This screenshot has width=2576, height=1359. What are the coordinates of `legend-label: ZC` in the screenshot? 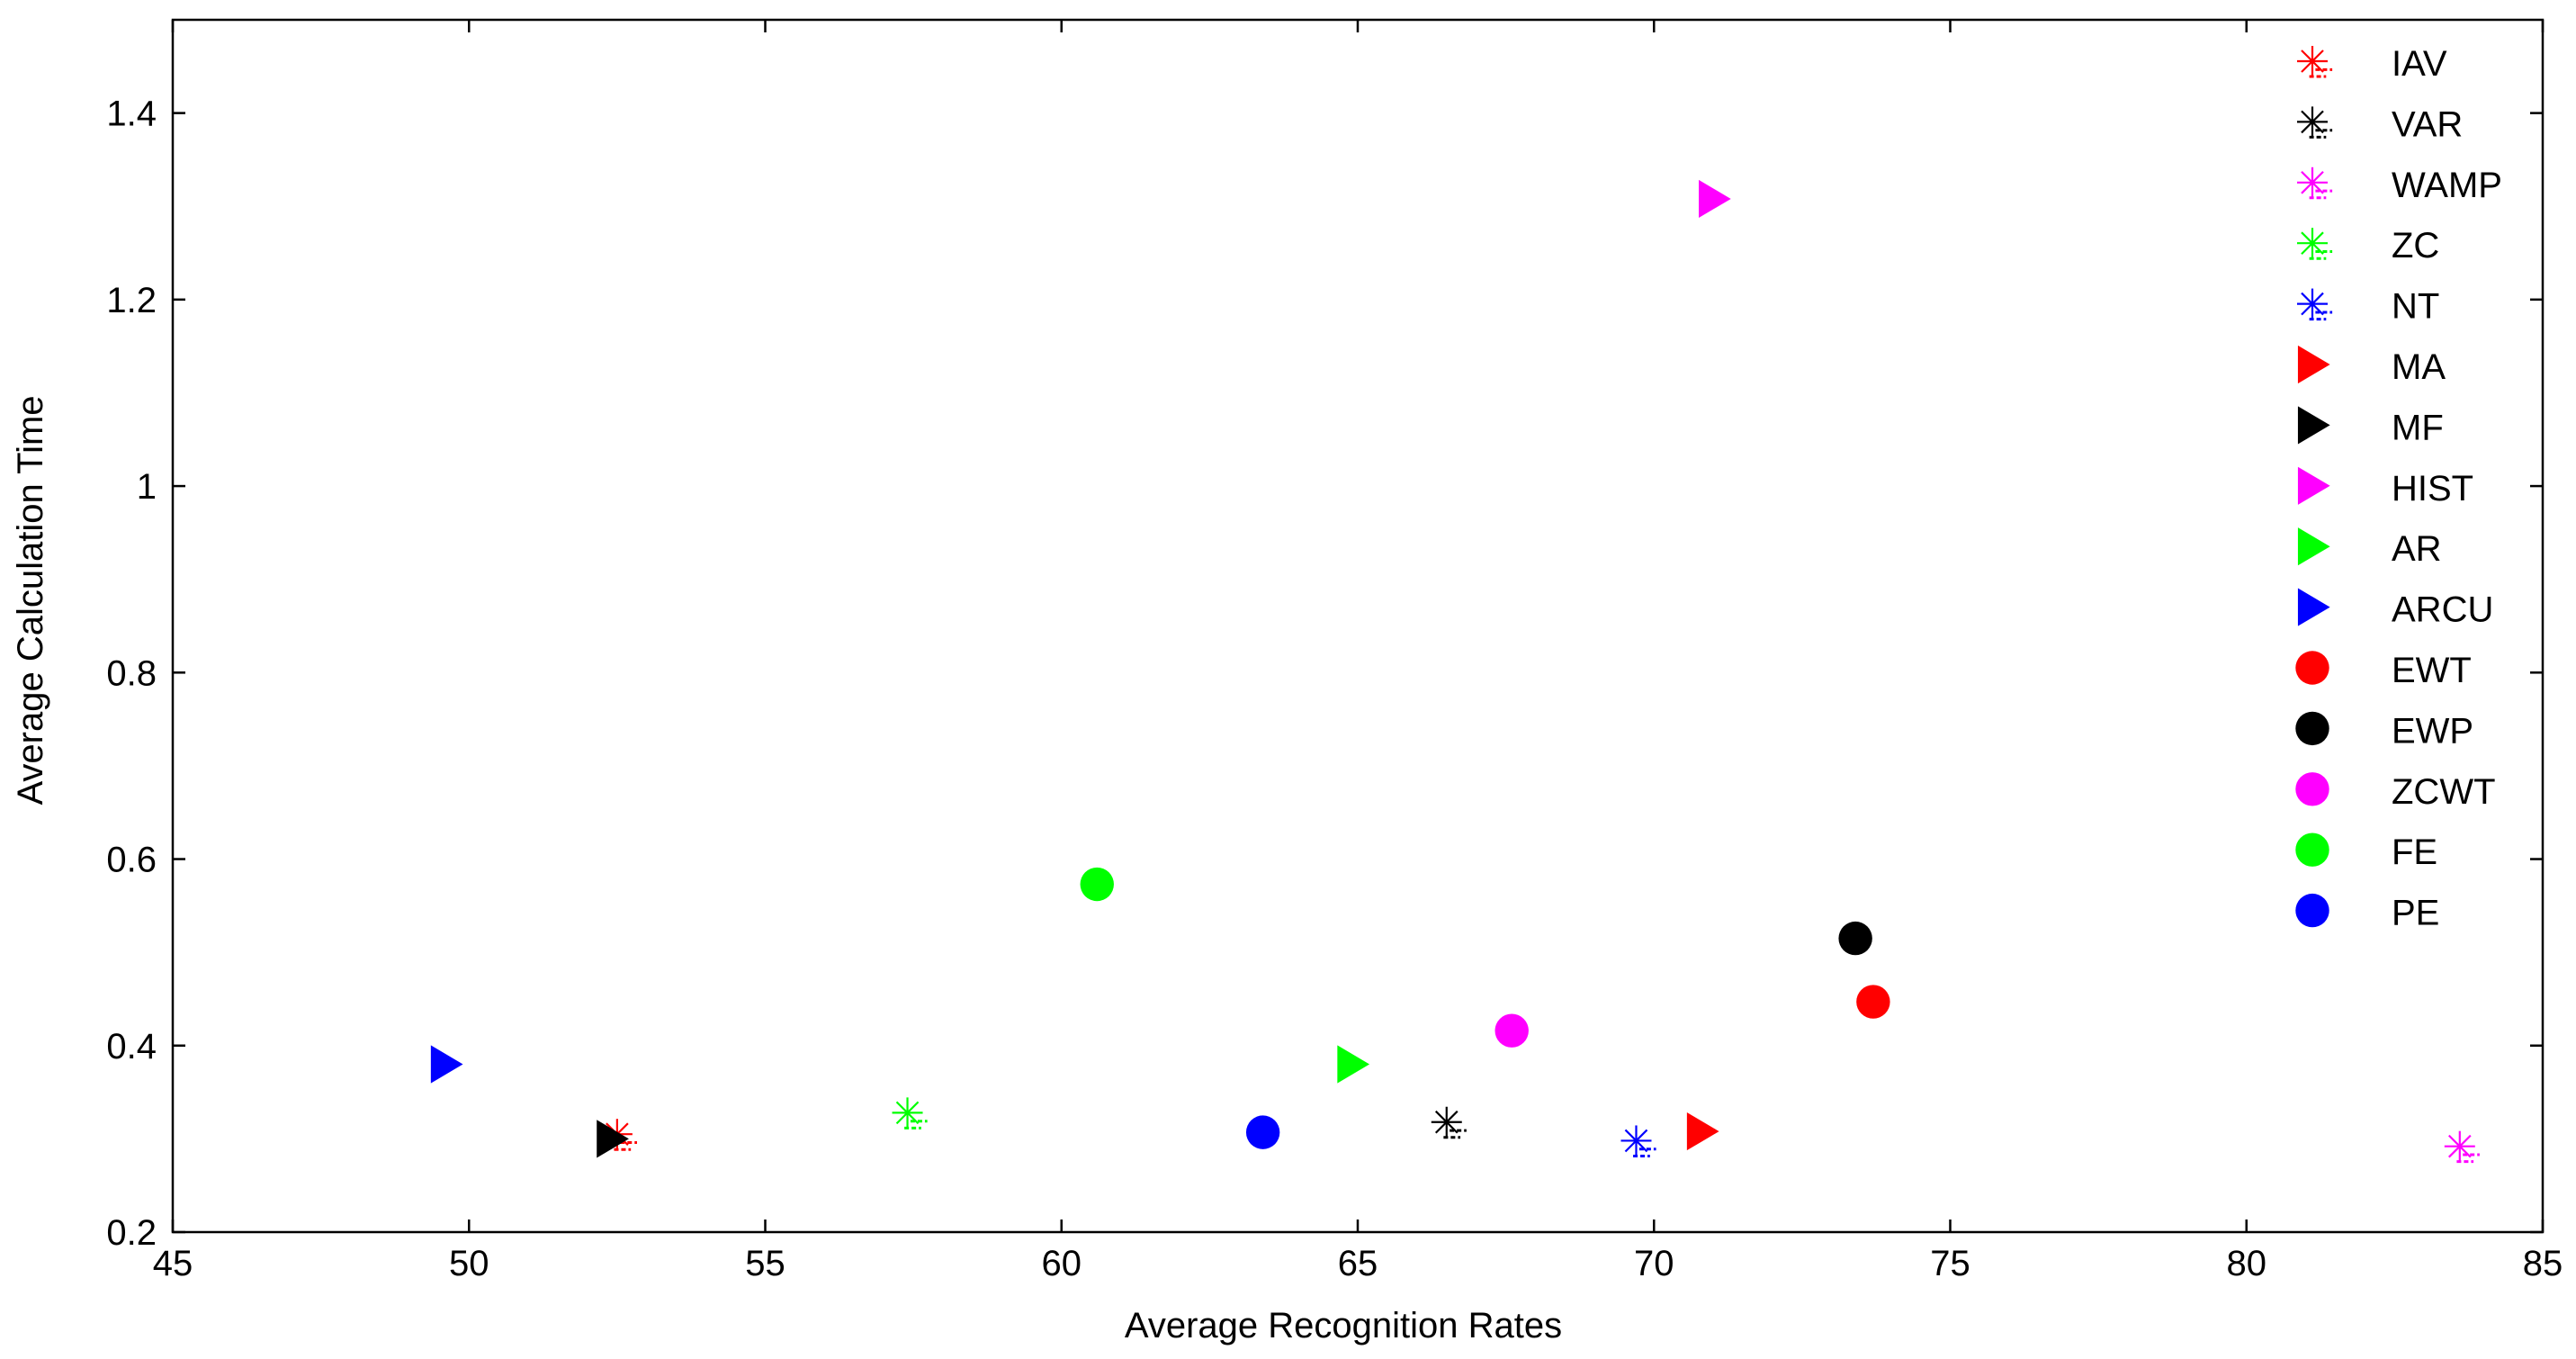 It's located at (2416, 246).